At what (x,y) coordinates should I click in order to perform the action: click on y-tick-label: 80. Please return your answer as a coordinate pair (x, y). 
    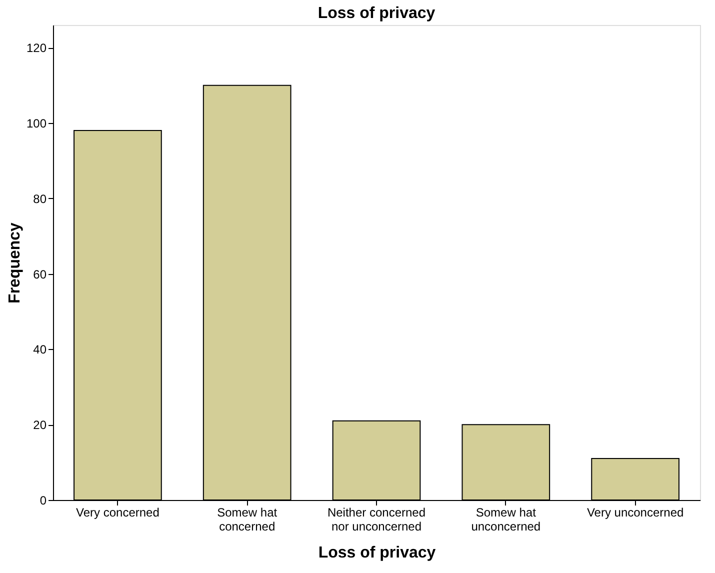
    Looking at the image, I should click on (40, 199).